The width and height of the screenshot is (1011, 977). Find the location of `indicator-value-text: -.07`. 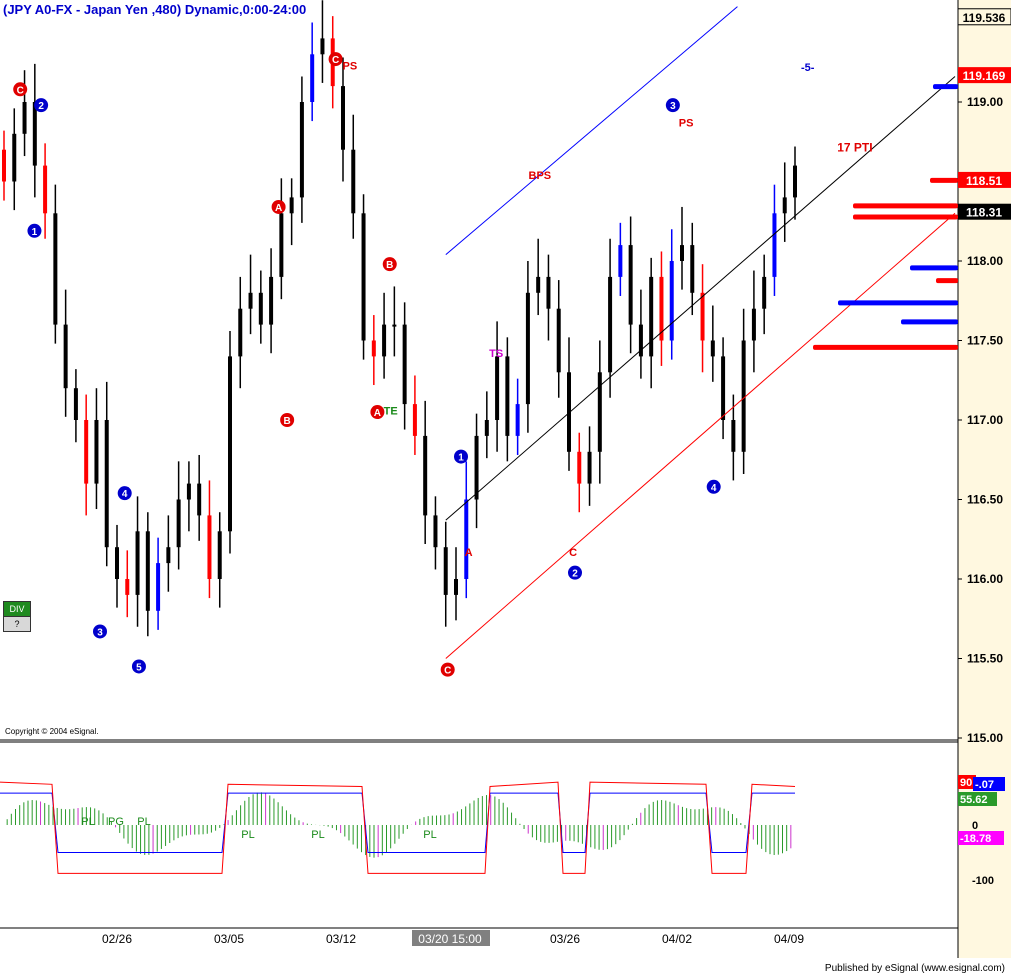

indicator-value-text: -.07 is located at coordinates (984, 785).